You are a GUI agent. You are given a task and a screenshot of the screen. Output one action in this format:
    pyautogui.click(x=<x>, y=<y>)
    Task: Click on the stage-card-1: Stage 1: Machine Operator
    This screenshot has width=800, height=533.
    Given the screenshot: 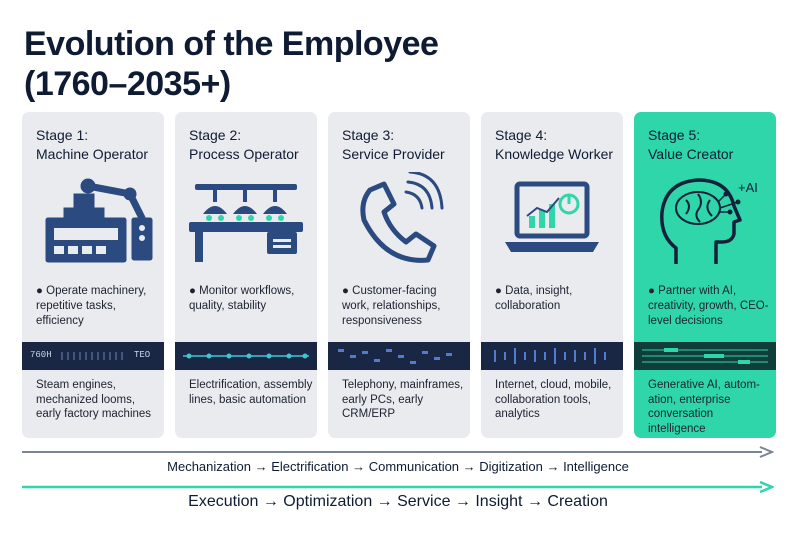 What is the action you would take?
    pyautogui.click(x=93, y=275)
    